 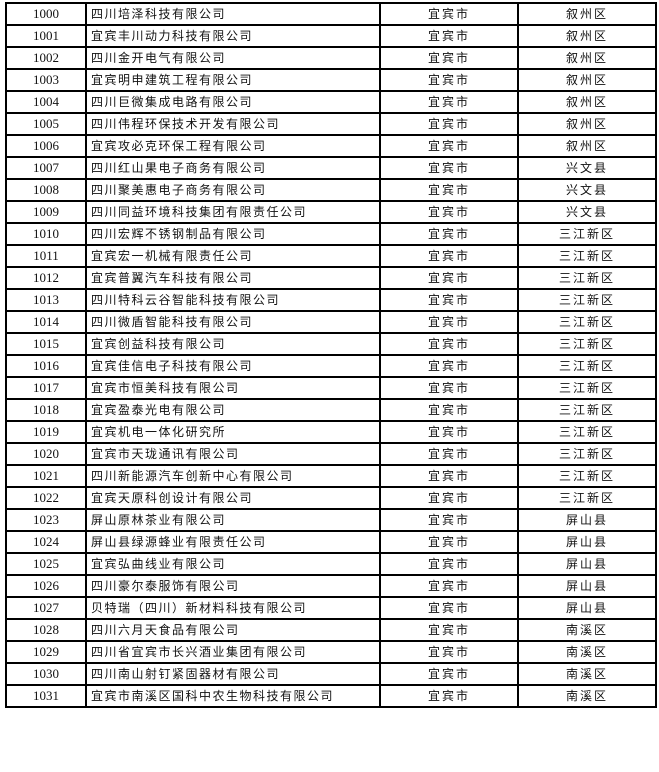 What do you see at coordinates (46, 630) in the screenshot?
I see `row-number: 1028` at bounding box center [46, 630].